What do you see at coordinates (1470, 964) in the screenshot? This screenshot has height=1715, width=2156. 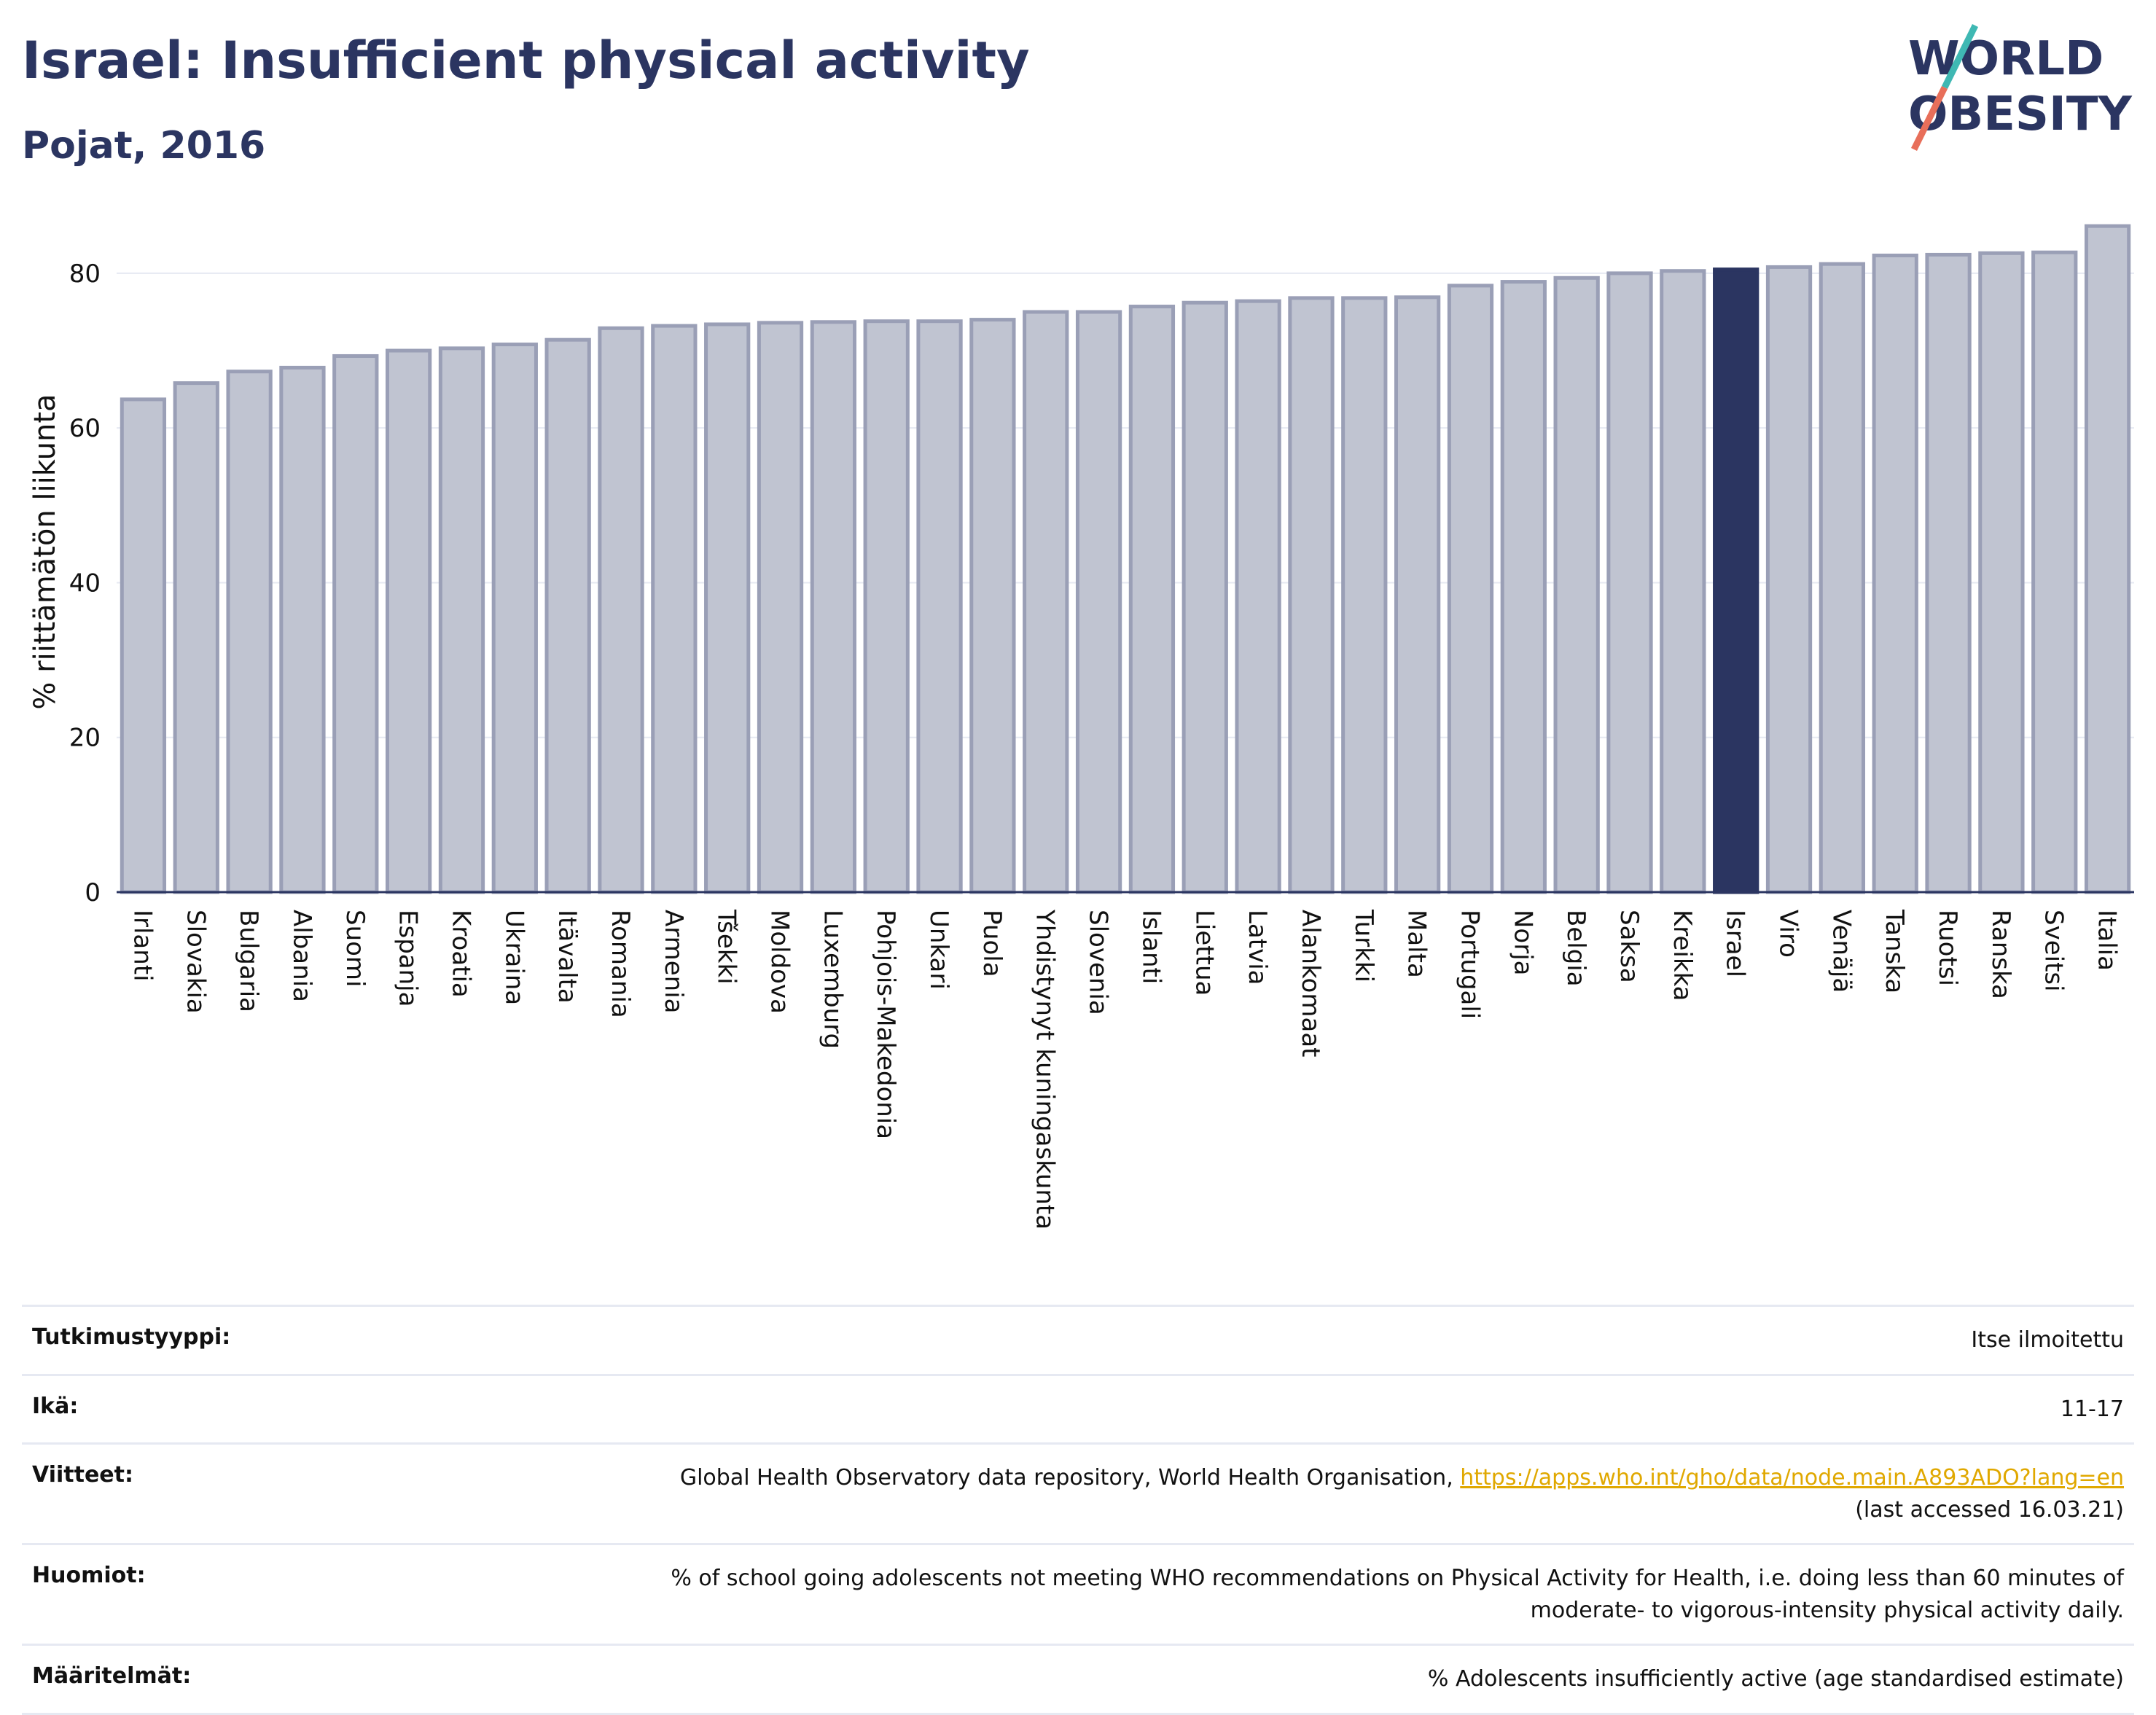 I see `x-tick-label: Portugali` at bounding box center [1470, 964].